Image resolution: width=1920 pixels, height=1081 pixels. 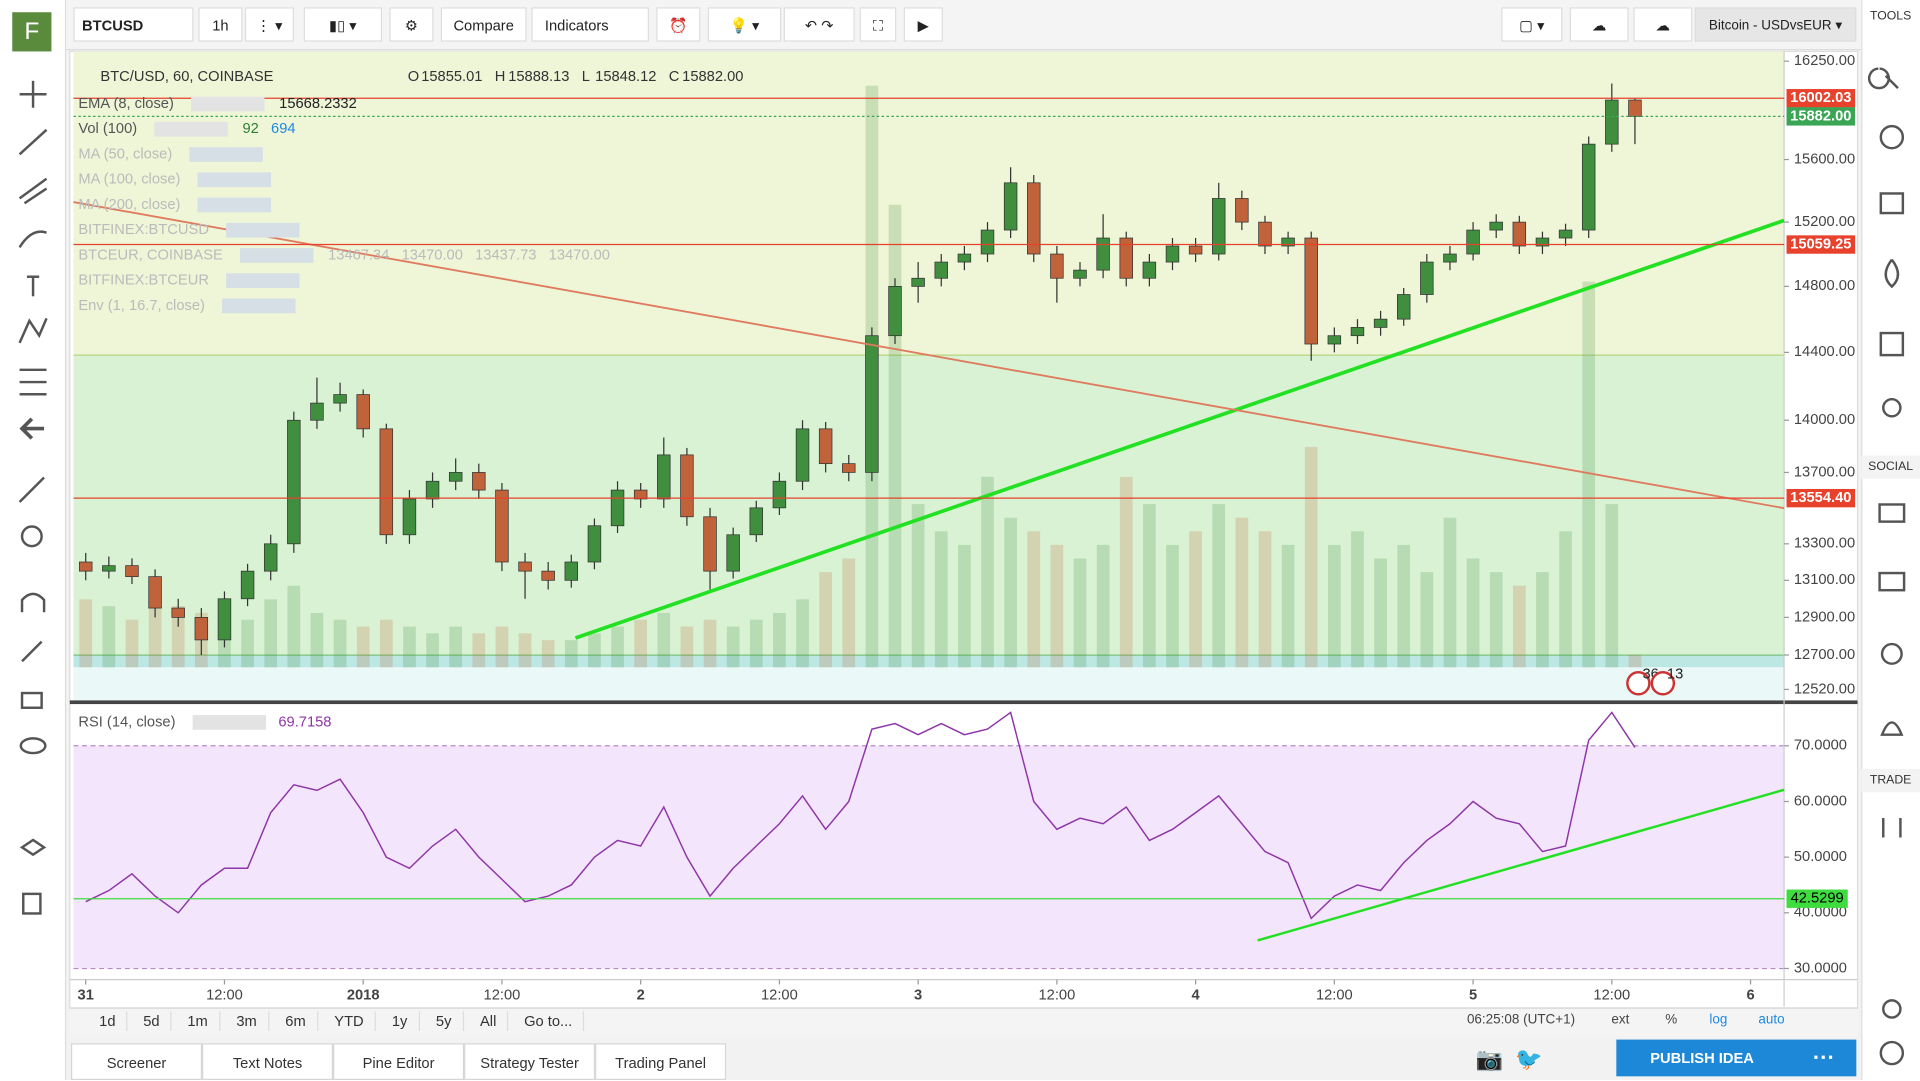 I want to click on range-button: All, so click(x=489, y=1021).